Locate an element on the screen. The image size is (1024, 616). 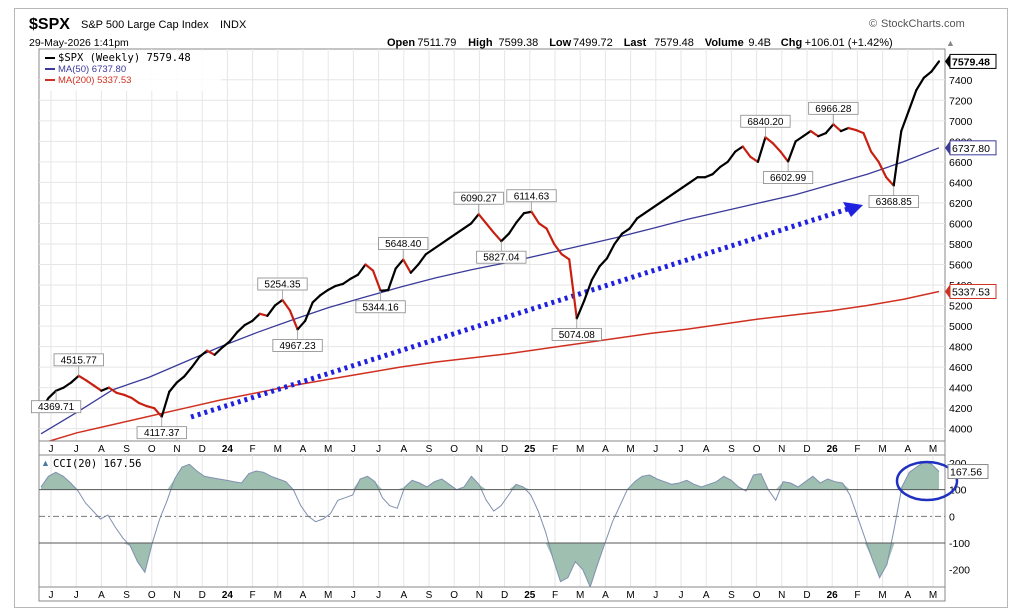
annotation-label-6: 5344.16 is located at coordinates (381, 307).